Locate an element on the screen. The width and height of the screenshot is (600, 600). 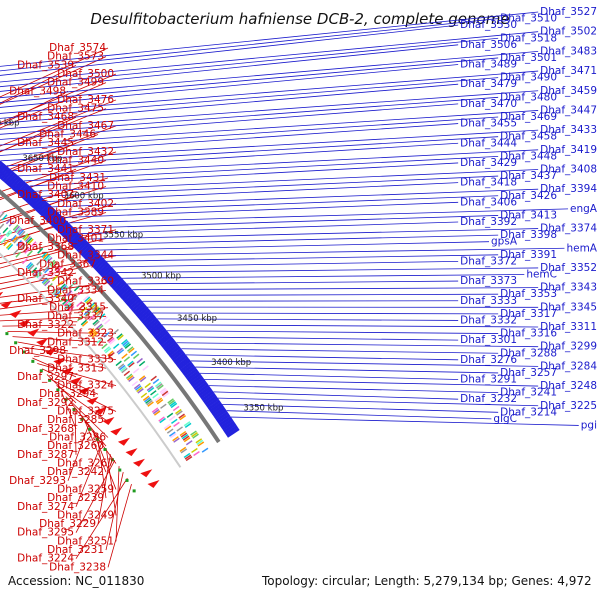
gene-label-left: Dhaf_3400 is located at coordinates (37, 221).